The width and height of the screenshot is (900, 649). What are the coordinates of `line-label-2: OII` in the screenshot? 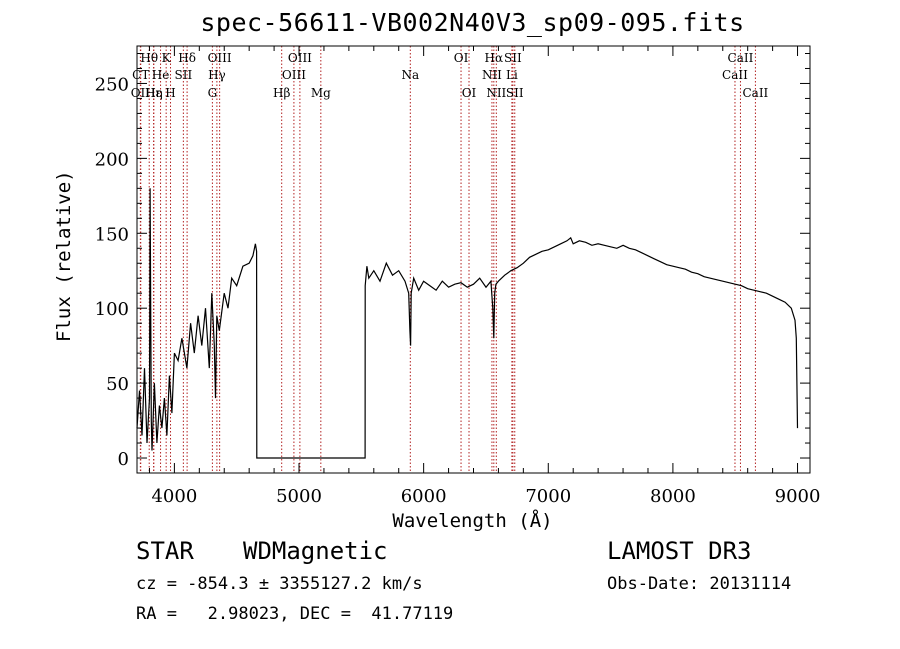 It's located at (141, 93).